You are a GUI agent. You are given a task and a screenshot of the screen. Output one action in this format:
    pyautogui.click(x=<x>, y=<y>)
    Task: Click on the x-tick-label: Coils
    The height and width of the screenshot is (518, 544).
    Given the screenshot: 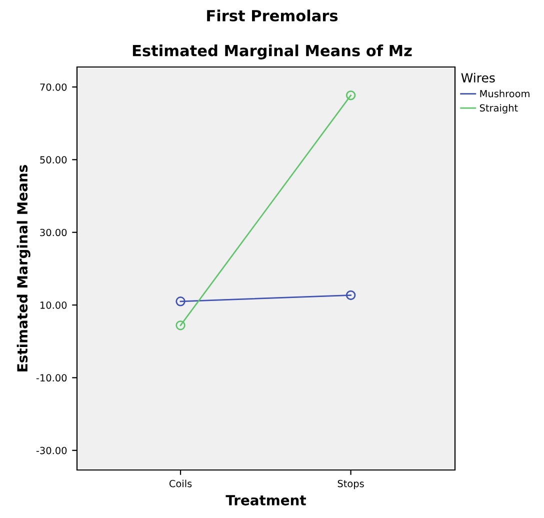 What is the action you would take?
    pyautogui.click(x=180, y=484)
    